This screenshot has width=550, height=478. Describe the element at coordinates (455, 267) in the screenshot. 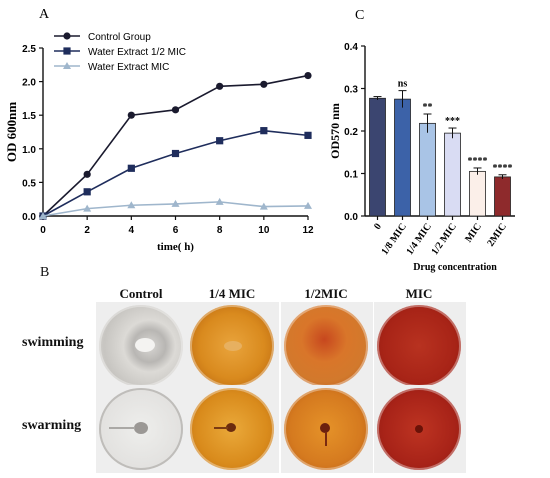

I see `x-axis-title: Drug concentration` at that location.